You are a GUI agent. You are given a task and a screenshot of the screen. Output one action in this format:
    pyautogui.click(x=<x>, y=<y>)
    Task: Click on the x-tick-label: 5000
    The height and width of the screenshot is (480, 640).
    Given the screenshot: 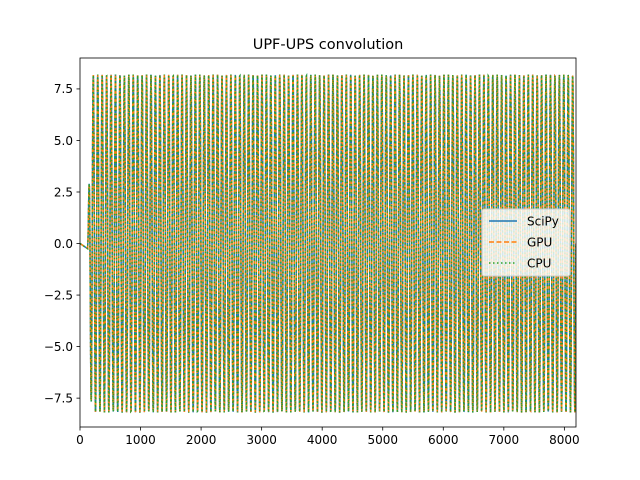 What is the action you would take?
    pyautogui.click(x=382, y=440)
    